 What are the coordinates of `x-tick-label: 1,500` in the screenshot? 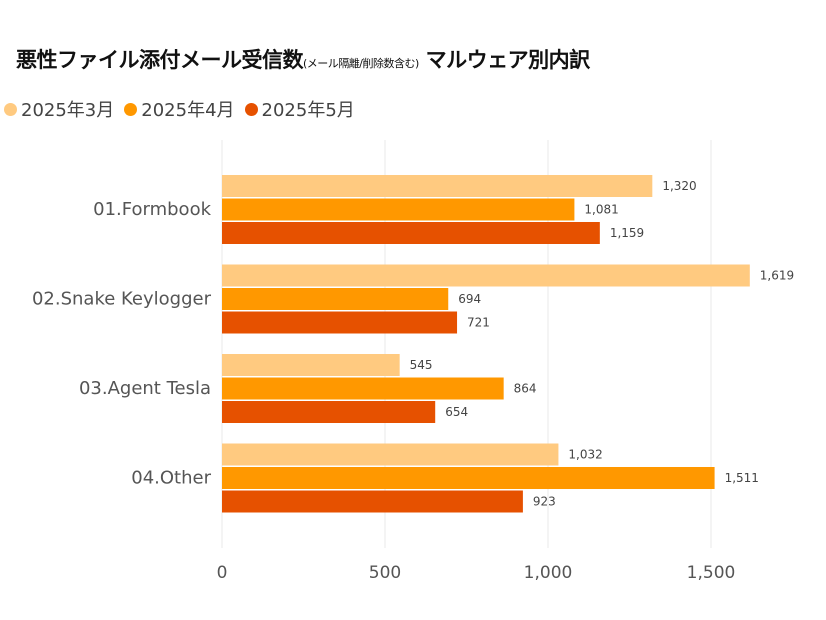 It's located at (711, 573).